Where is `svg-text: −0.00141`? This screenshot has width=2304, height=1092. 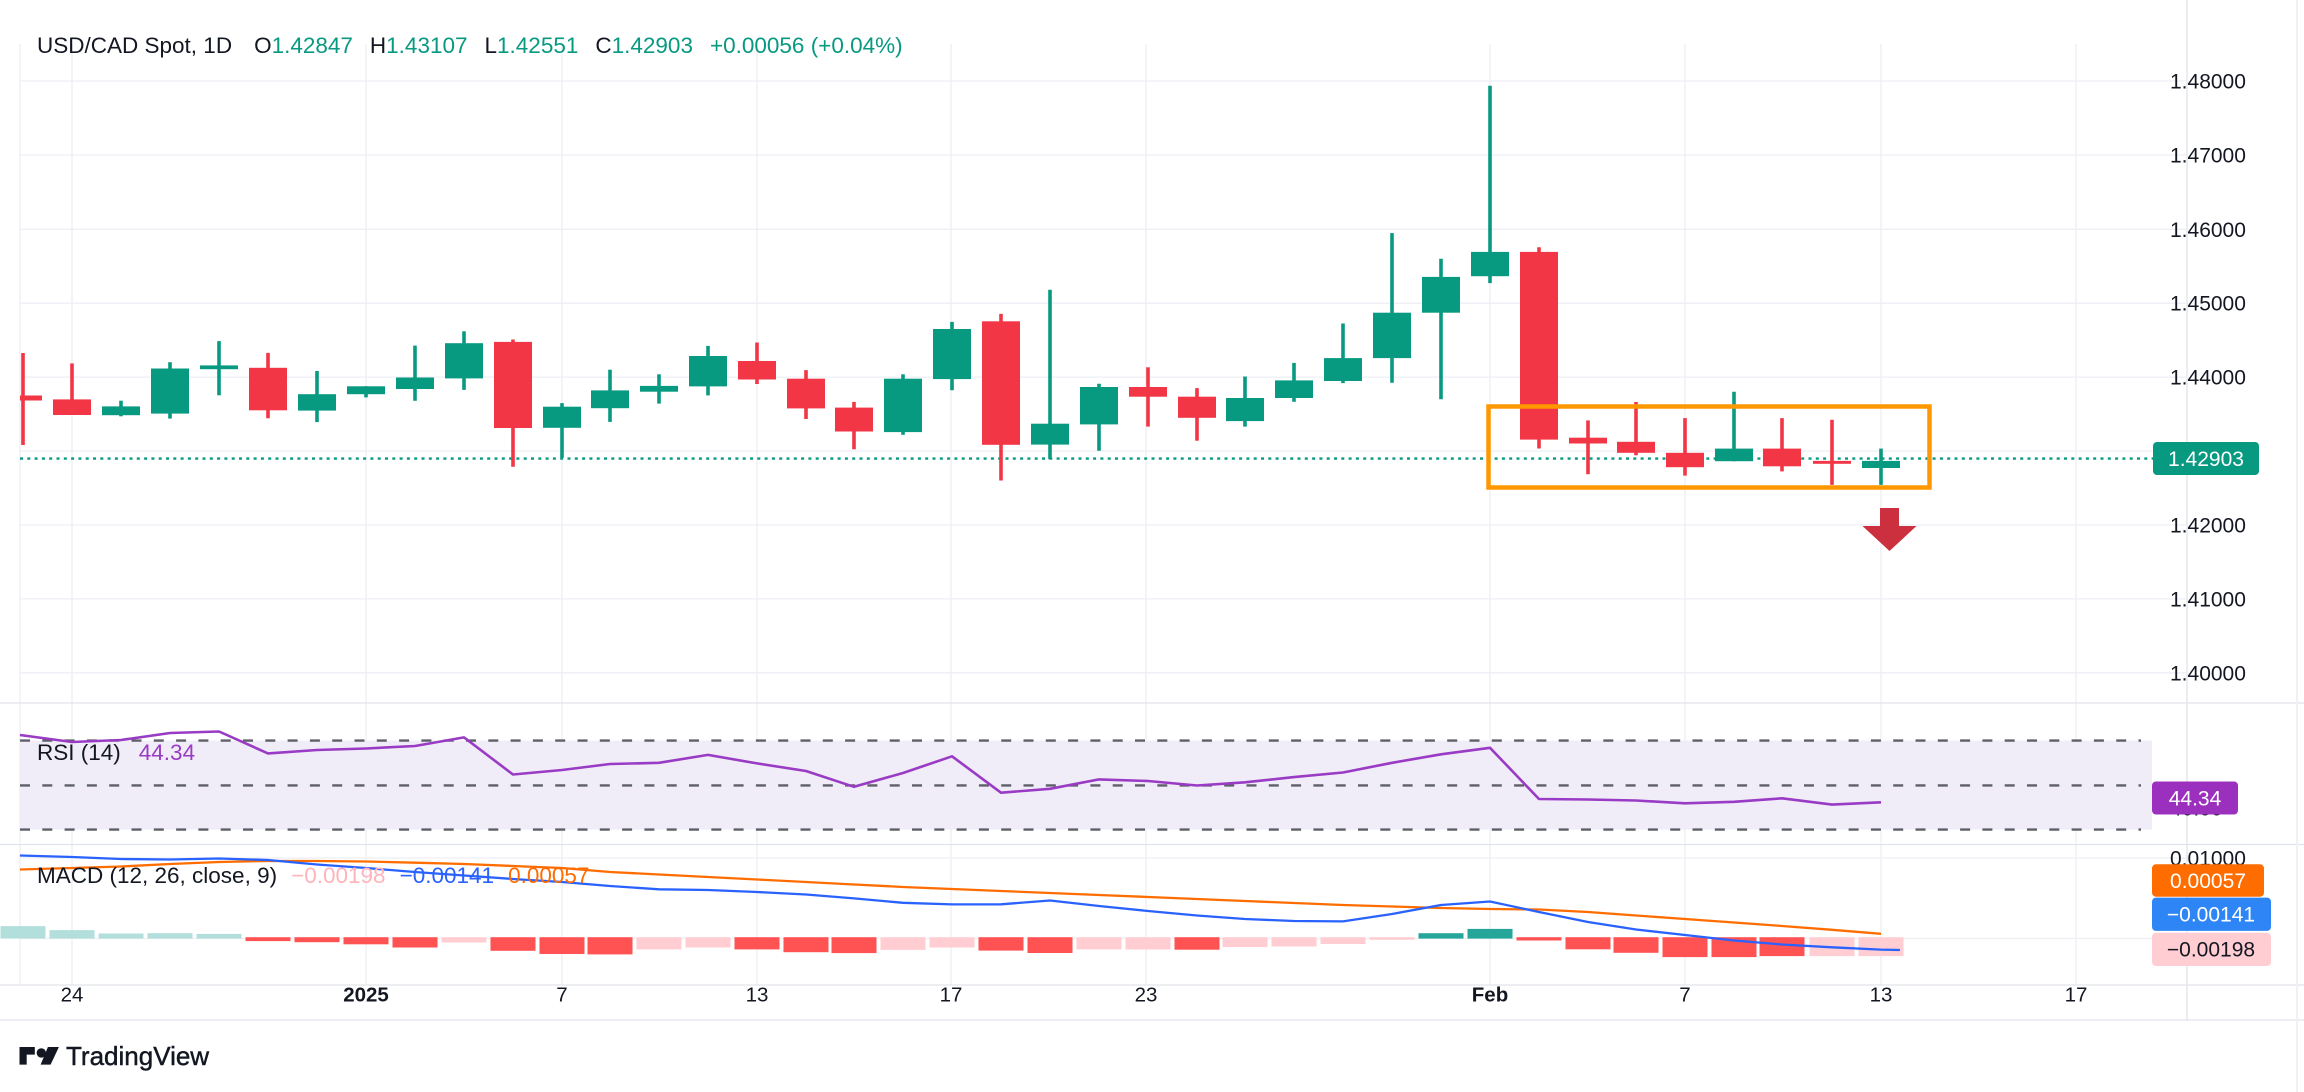 svg-text: −0.00141 is located at coordinates (2211, 915).